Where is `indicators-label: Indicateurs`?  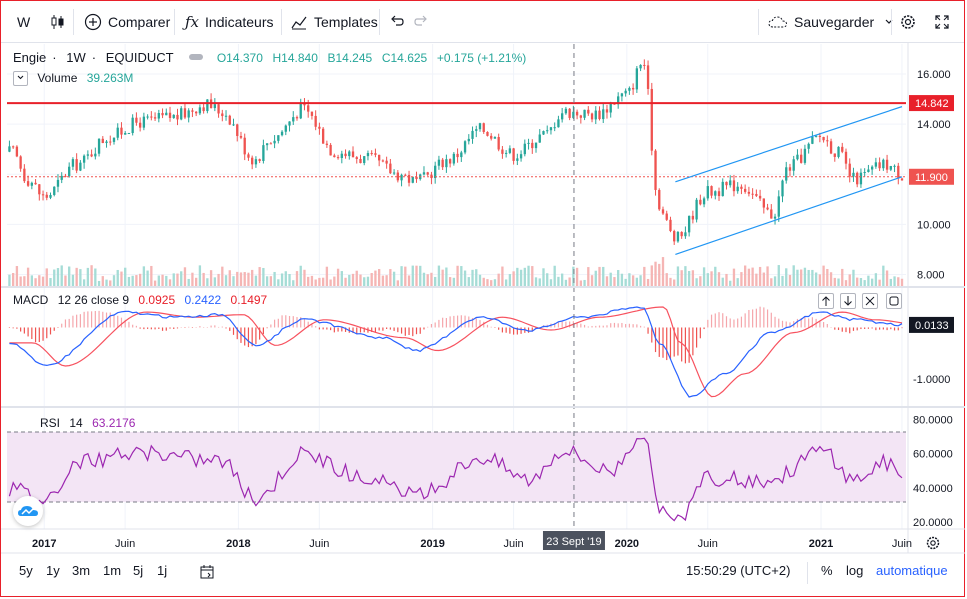
indicators-label: Indicateurs is located at coordinates (239, 21).